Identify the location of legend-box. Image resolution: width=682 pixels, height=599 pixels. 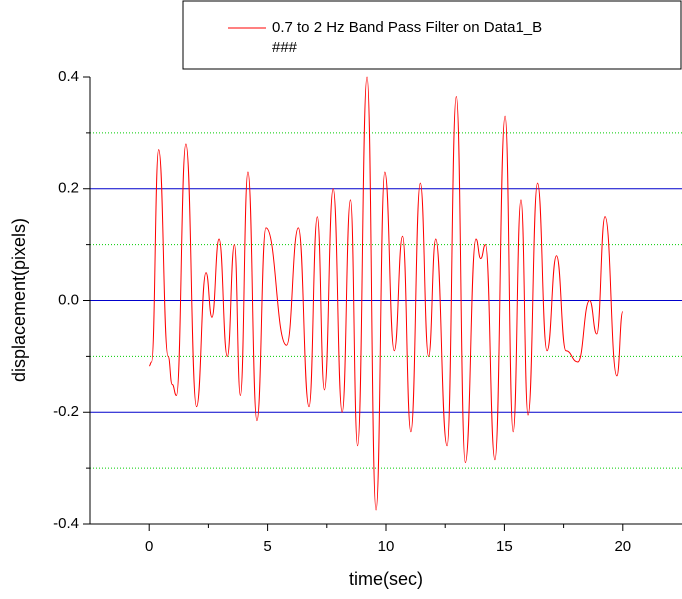
(432, 35).